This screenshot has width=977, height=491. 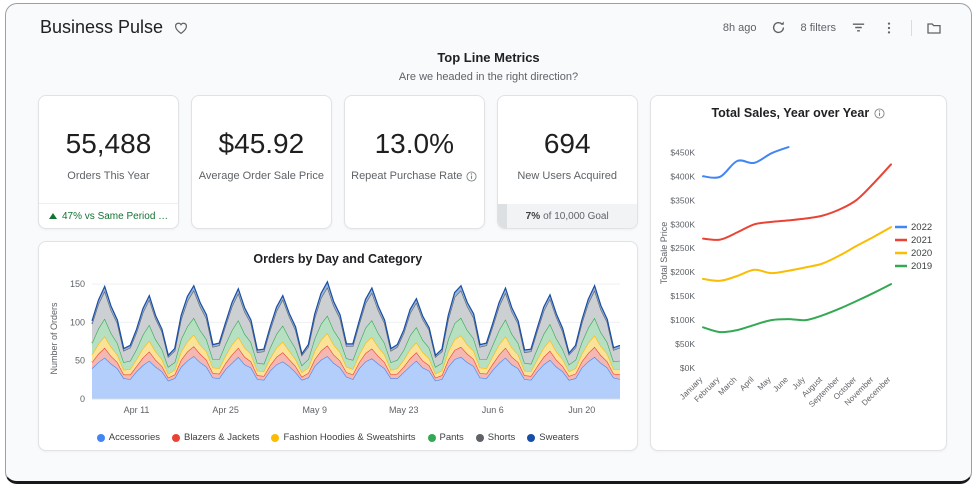 I want to click on legend-label: Fashion Hoodies & Sweatshirts, so click(x=349, y=437).